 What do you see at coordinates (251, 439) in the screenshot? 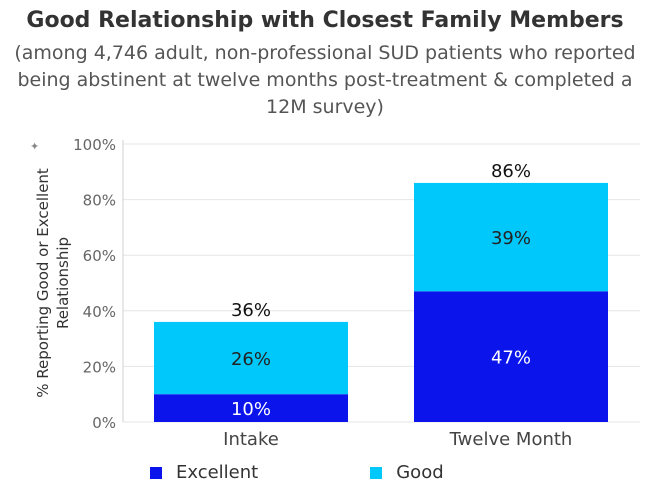
I see `x-tick-label: Intake` at bounding box center [251, 439].